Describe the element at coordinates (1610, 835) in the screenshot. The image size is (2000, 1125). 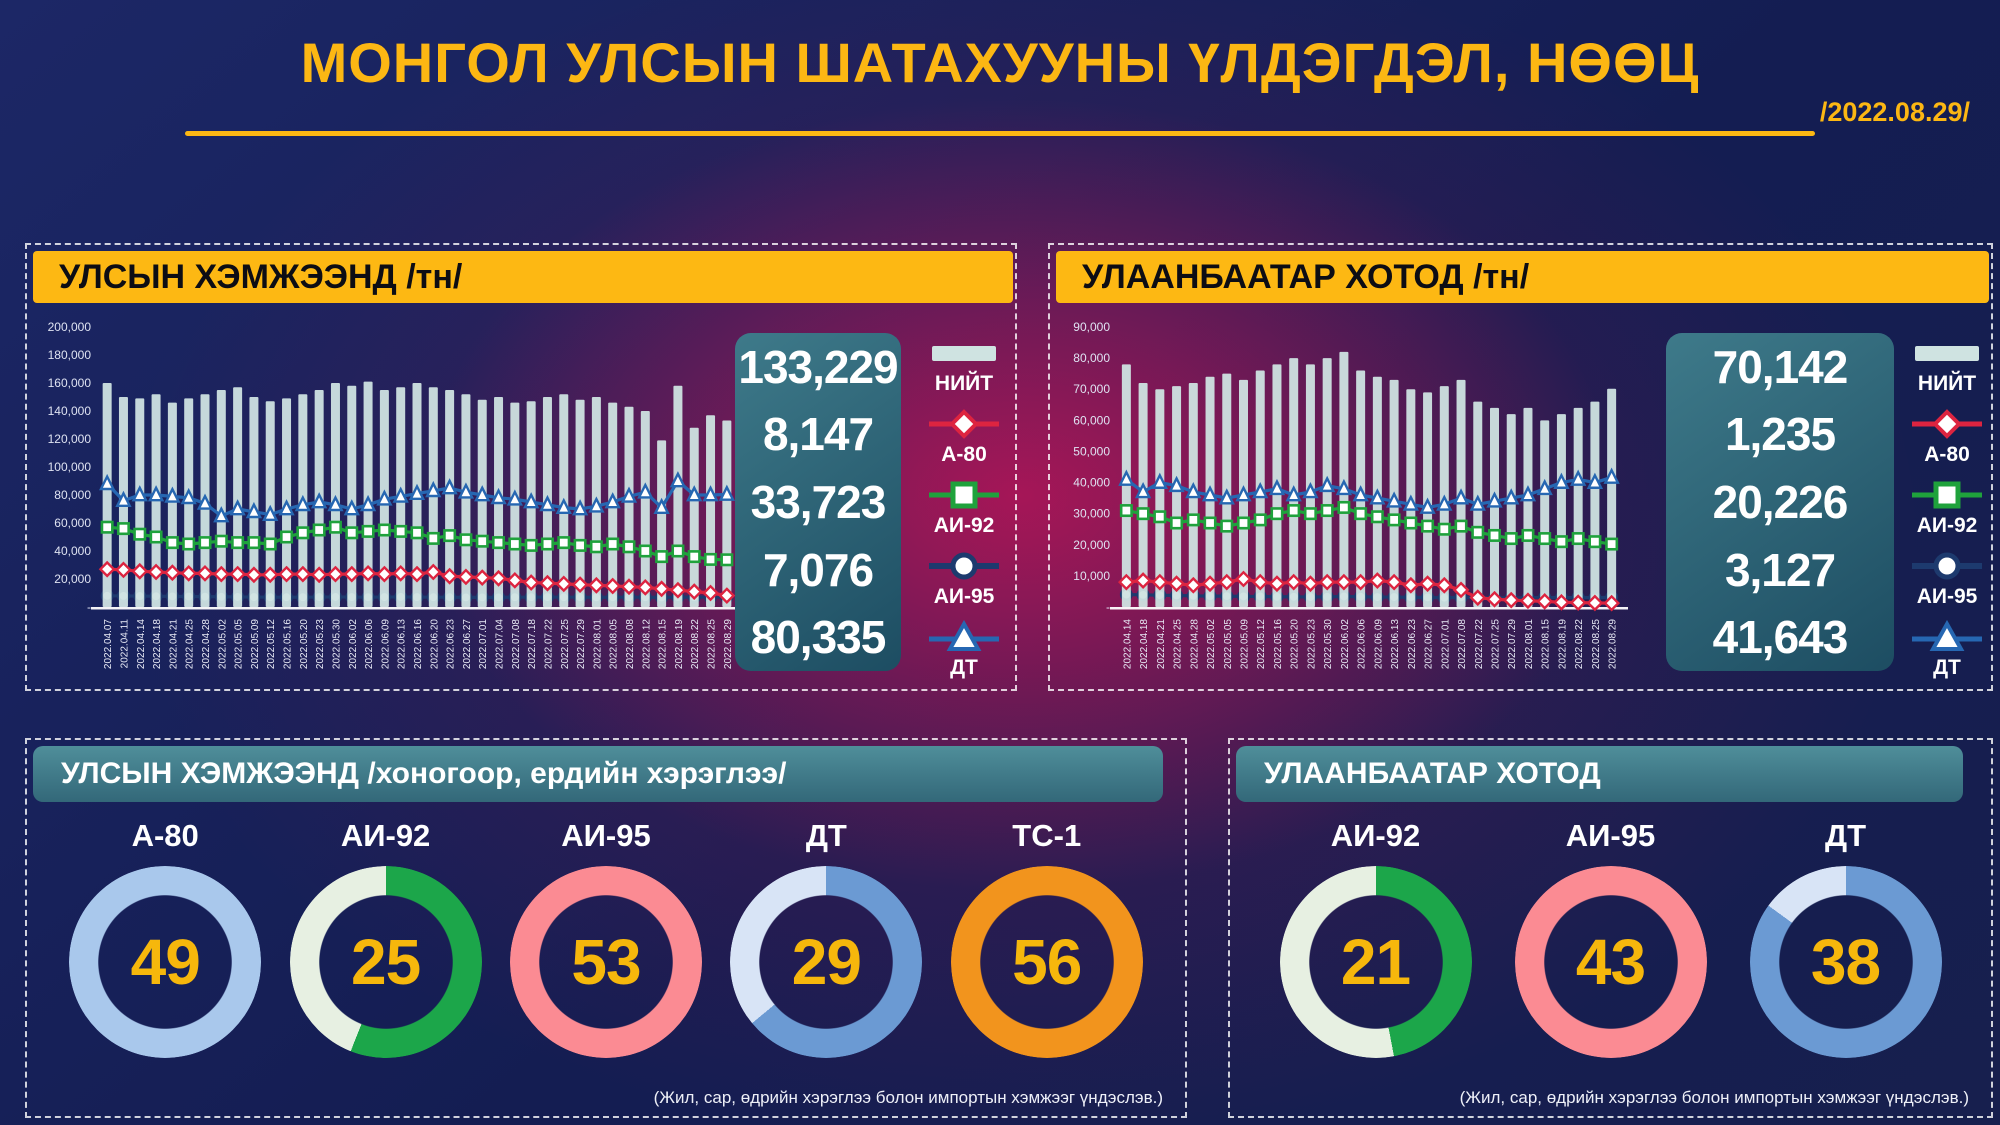
I see `donut-ub-ai95-label: АИ-95` at that location.